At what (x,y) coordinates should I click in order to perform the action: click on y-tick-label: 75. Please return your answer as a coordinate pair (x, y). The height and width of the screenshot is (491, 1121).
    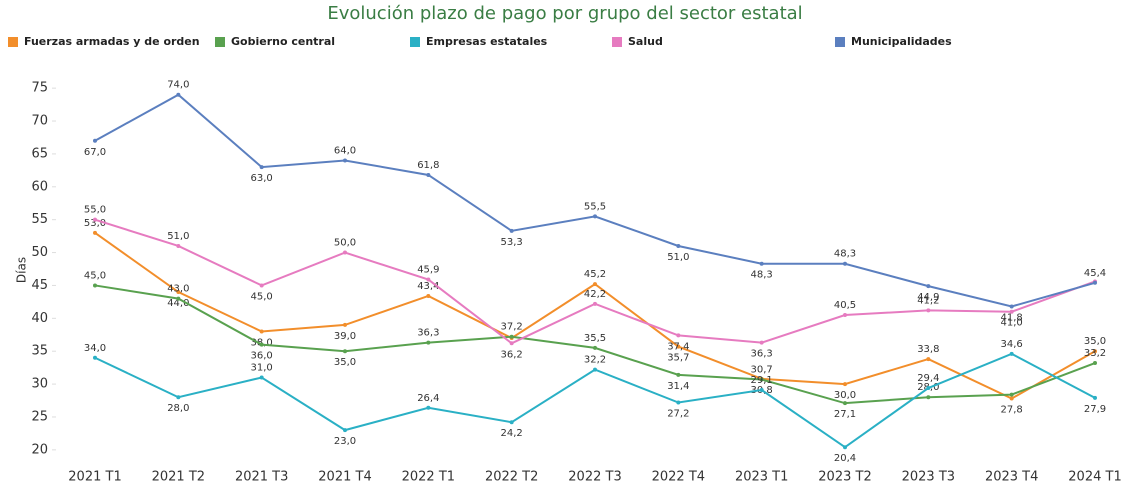
    Looking at the image, I should click on (39, 88).